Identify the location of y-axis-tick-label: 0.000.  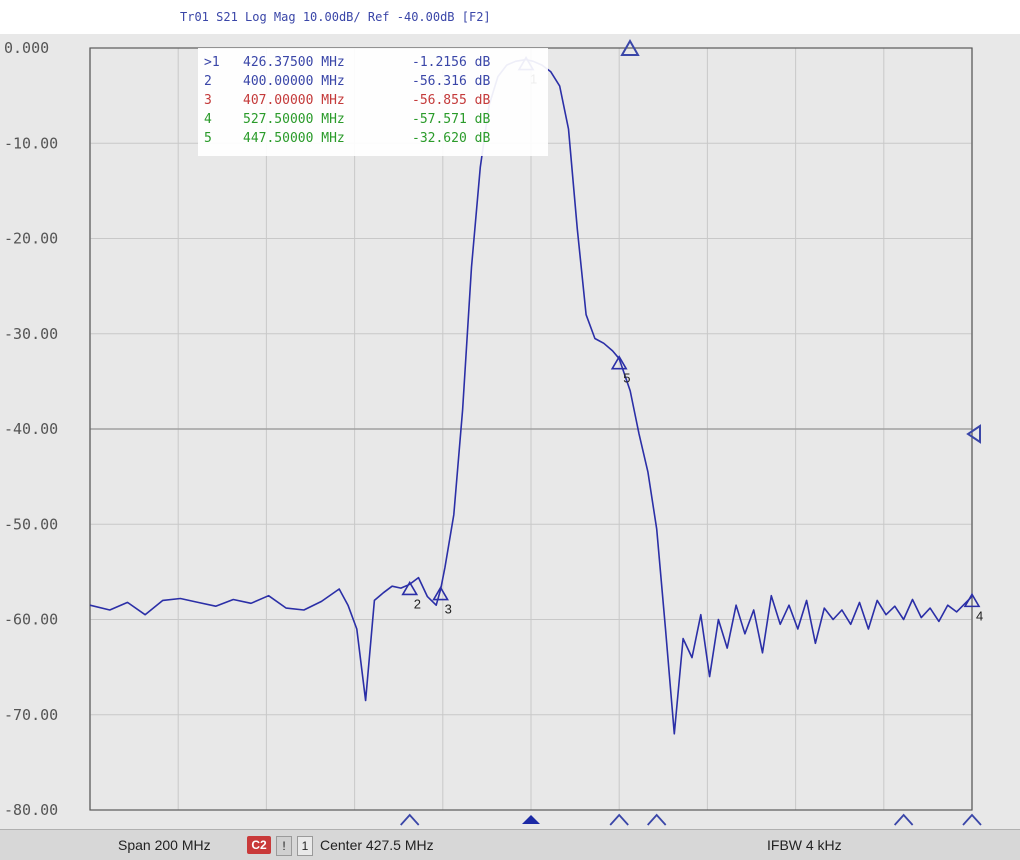
(26, 48).